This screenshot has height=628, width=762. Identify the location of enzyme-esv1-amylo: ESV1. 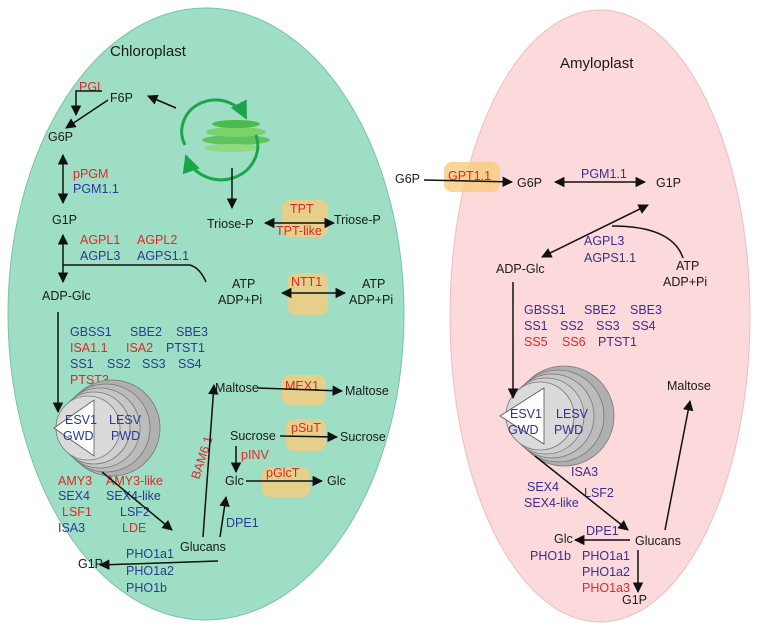
(526, 414).